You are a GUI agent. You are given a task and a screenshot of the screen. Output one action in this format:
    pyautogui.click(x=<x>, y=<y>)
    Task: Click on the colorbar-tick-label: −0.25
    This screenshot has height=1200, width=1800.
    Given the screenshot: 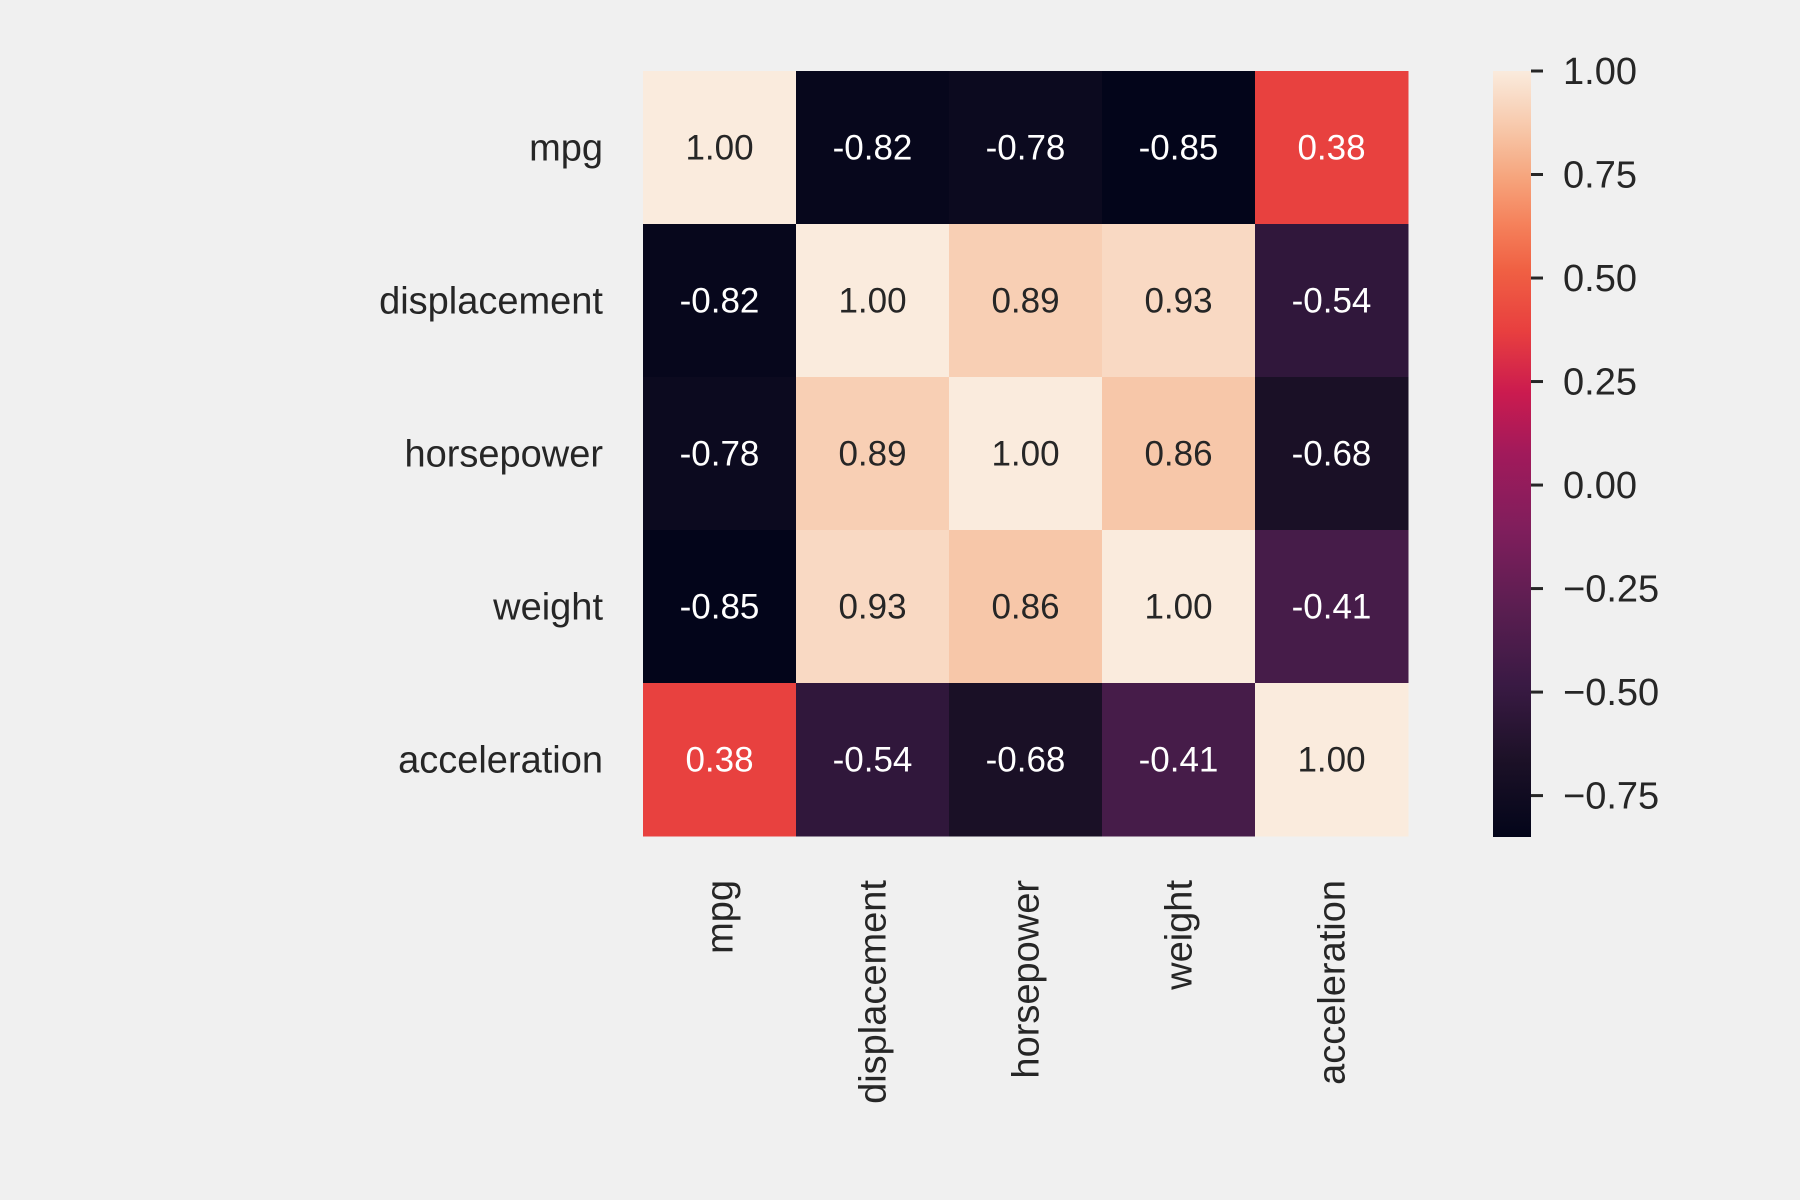 What is the action you would take?
    pyautogui.click(x=1611, y=590)
    